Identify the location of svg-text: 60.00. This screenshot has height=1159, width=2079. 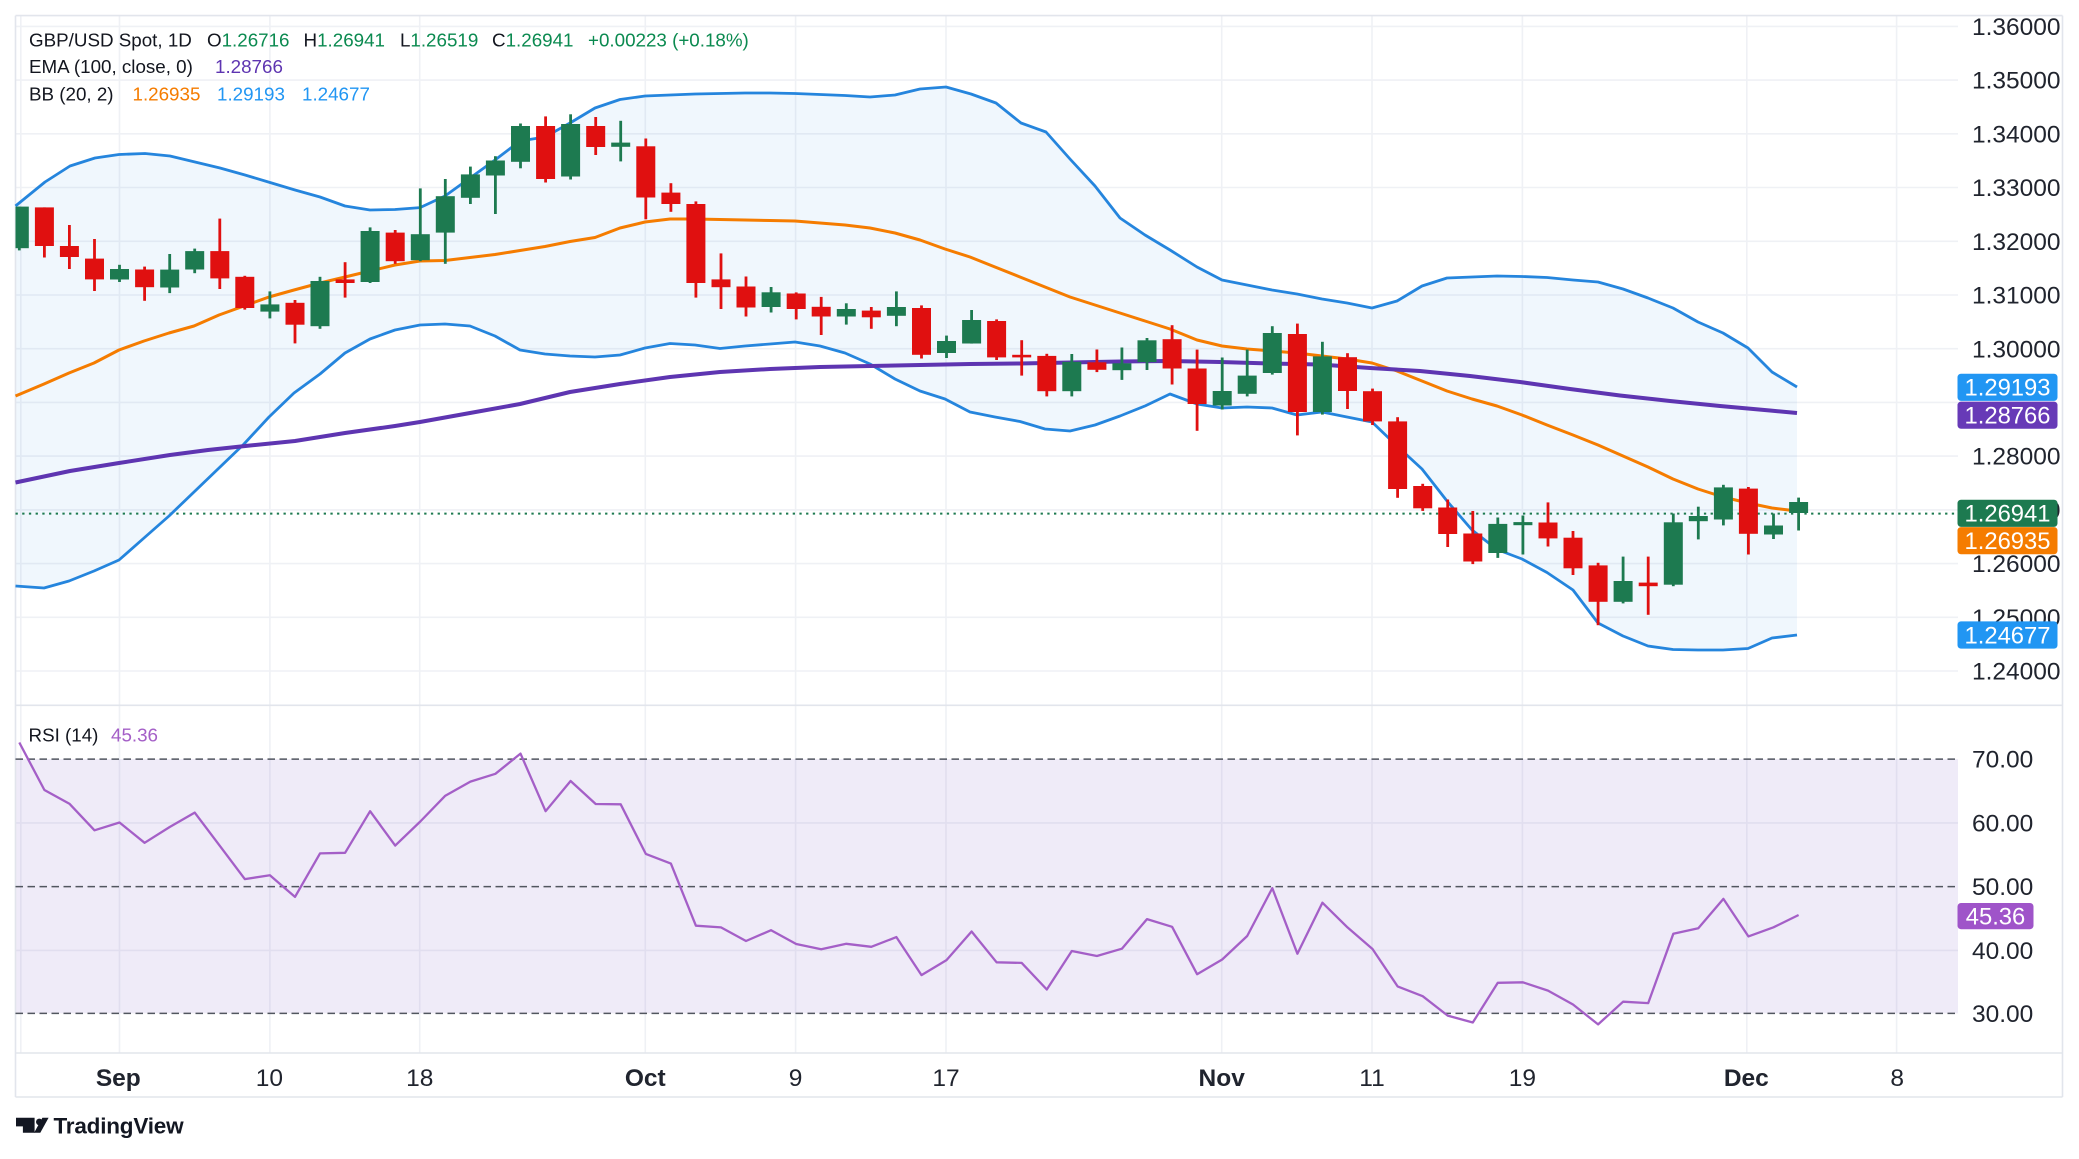
(2002, 824).